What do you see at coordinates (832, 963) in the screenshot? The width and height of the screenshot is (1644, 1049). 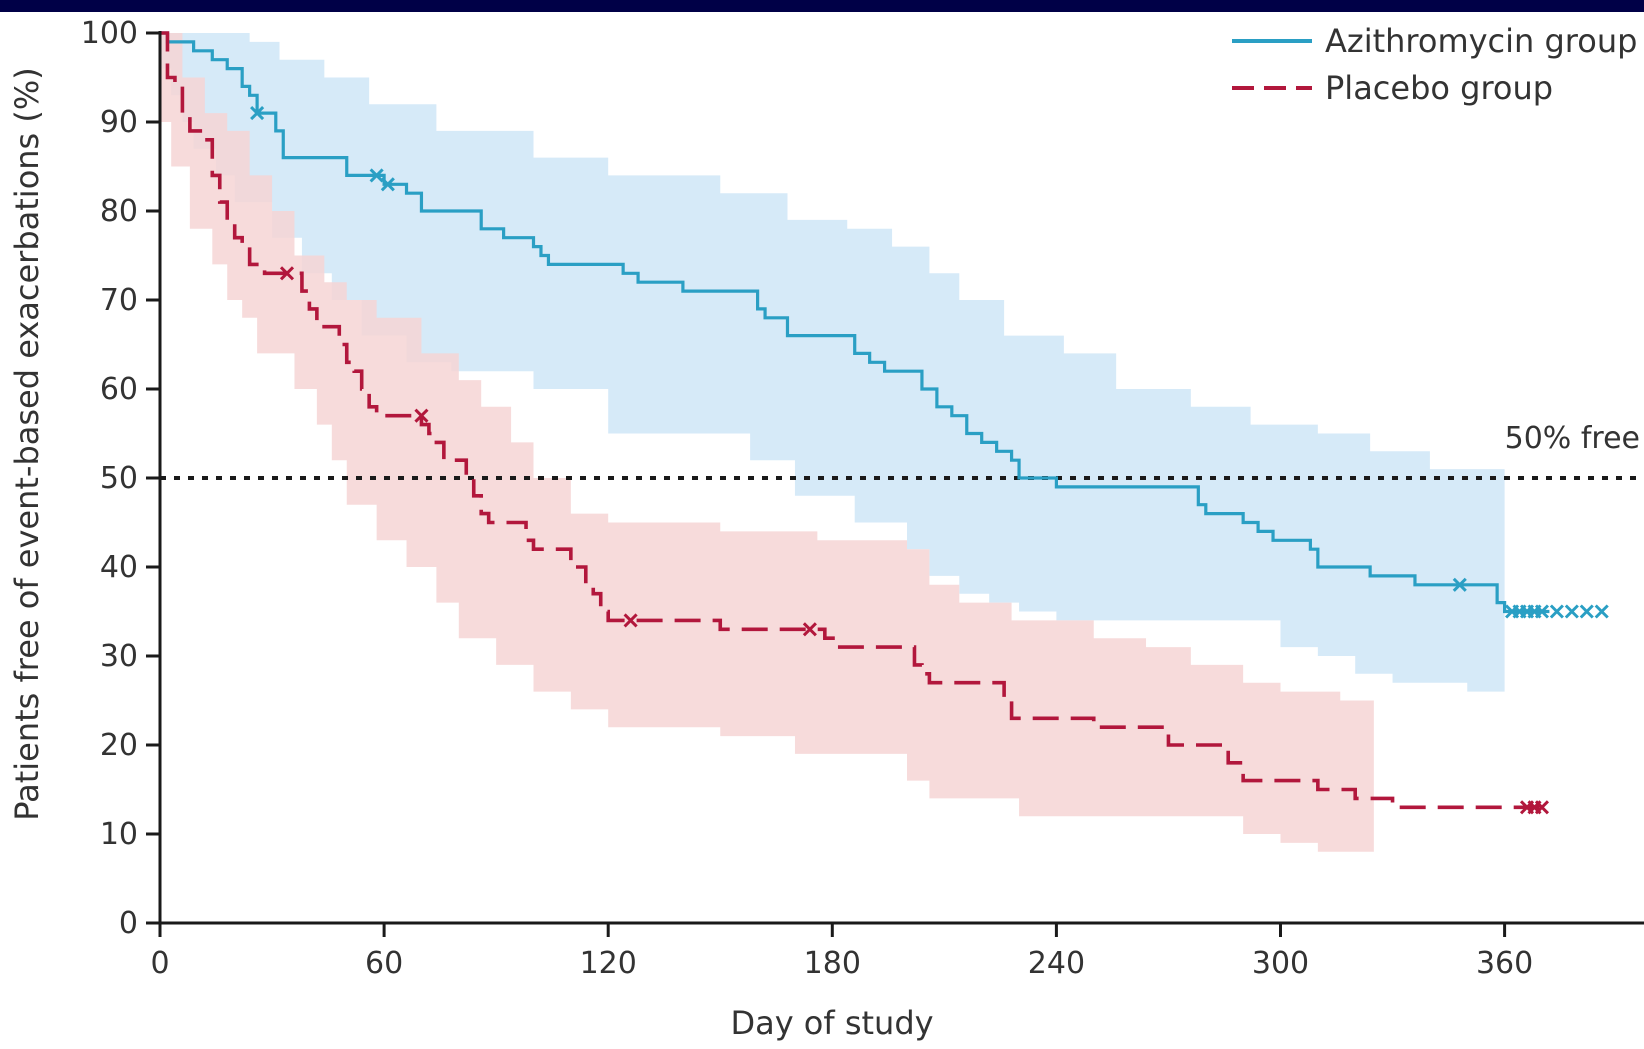 I see `x-tick-label-180: 180` at bounding box center [832, 963].